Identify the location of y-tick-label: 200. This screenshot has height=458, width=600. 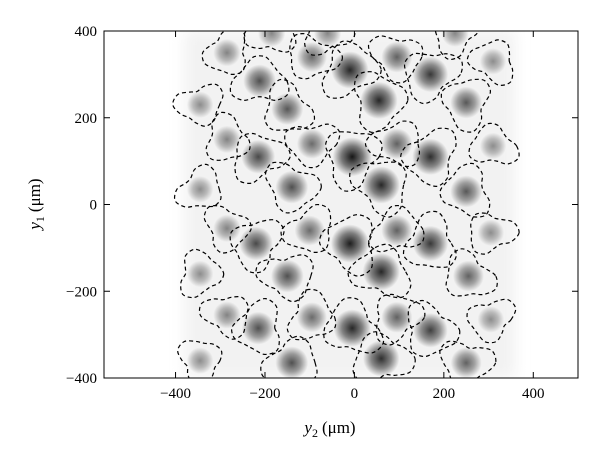
(86, 119).